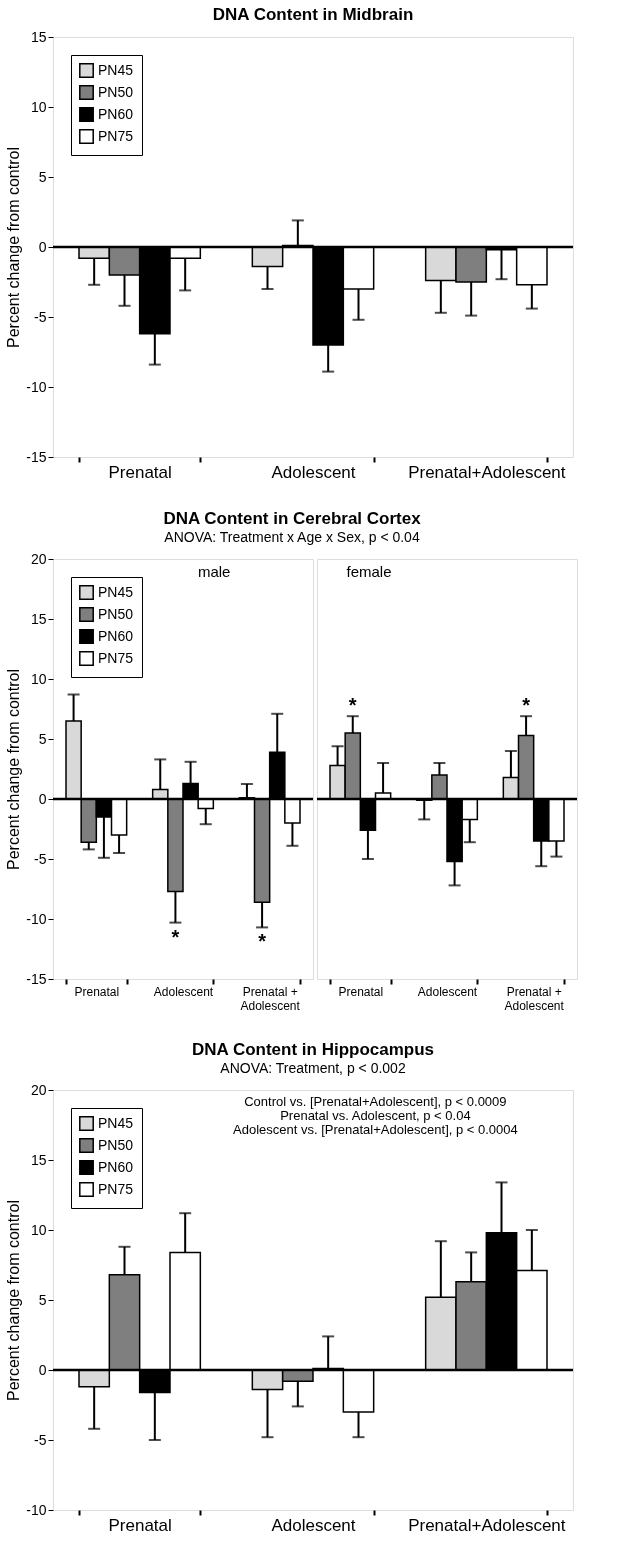  Describe the element at coordinates (313, 14) in the screenshot. I see `chart-title: DNA Content in Midbrain` at that location.